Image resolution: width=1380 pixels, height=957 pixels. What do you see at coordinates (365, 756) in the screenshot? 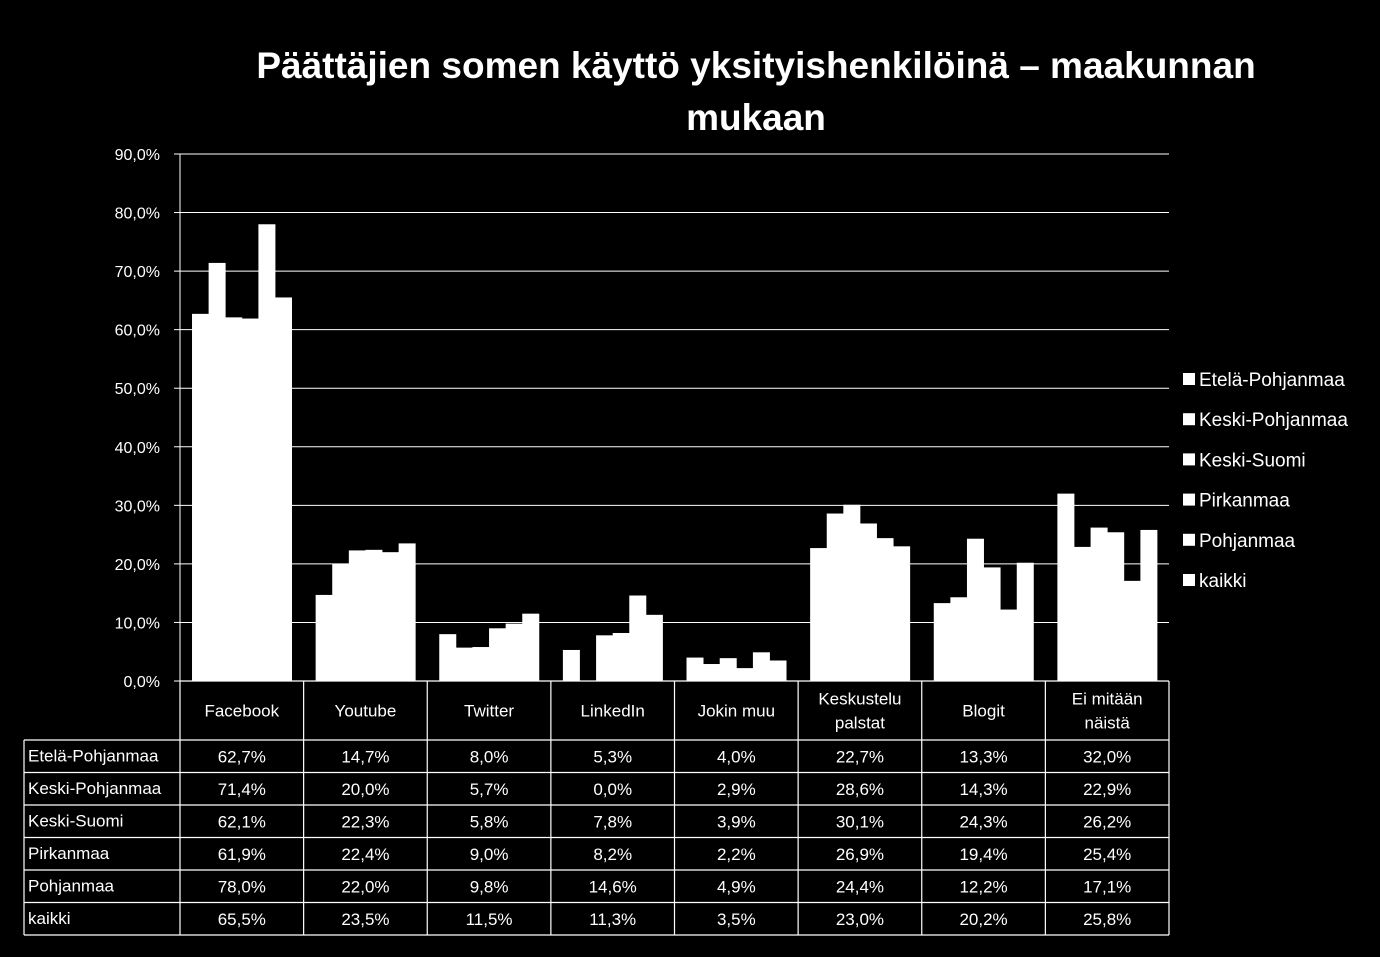
I see `table-cell-value: 14,7%` at bounding box center [365, 756].